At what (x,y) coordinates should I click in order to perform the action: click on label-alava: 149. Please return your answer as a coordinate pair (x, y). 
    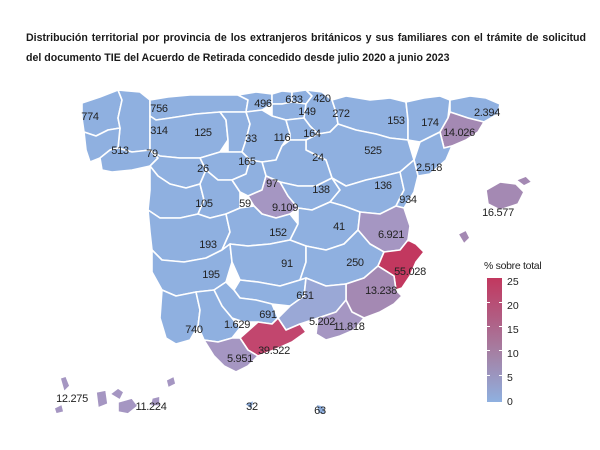
    Looking at the image, I should click on (307, 112).